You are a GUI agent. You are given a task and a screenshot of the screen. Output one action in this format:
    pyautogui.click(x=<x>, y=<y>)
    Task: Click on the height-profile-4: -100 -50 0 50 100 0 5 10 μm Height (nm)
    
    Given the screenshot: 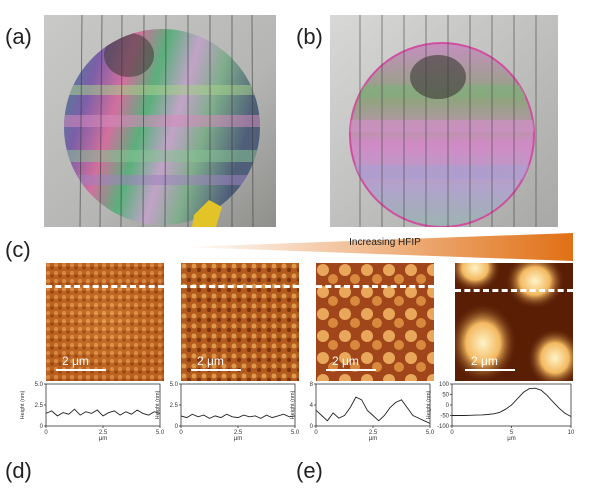 What is the action you would take?
    pyautogui.click(x=500, y=412)
    